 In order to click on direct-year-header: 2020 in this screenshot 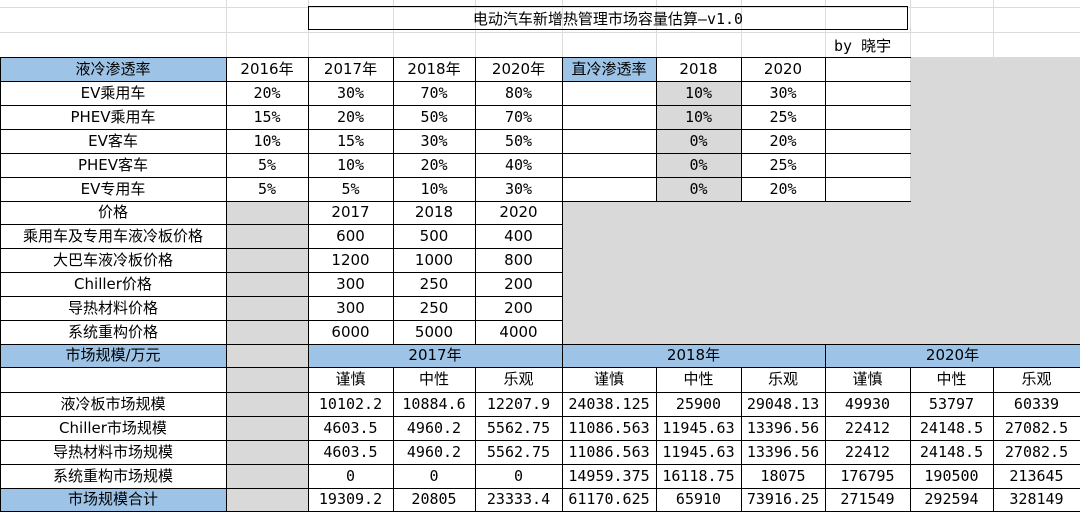, I will do `click(783, 68)`.